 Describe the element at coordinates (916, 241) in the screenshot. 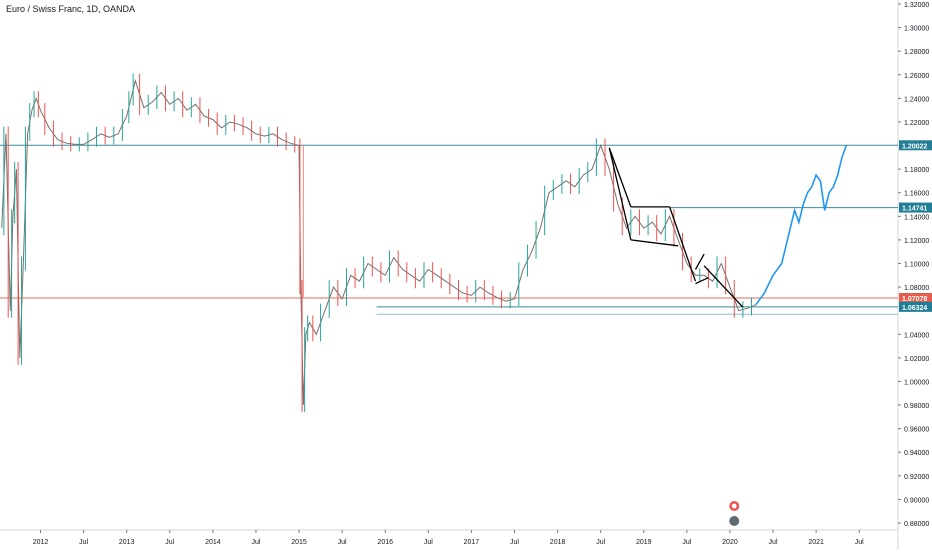

I see `y-tick-label: 1.12000` at that location.